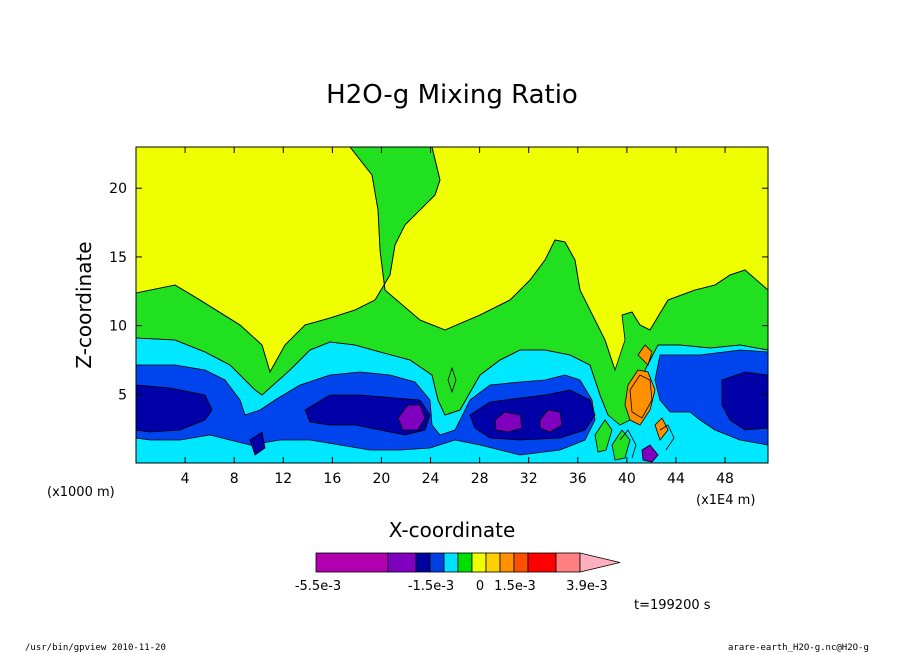  Describe the element at coordinates (318, 586) in the screenshot. I see `colorbar-label: -5.5e-3` at that location.